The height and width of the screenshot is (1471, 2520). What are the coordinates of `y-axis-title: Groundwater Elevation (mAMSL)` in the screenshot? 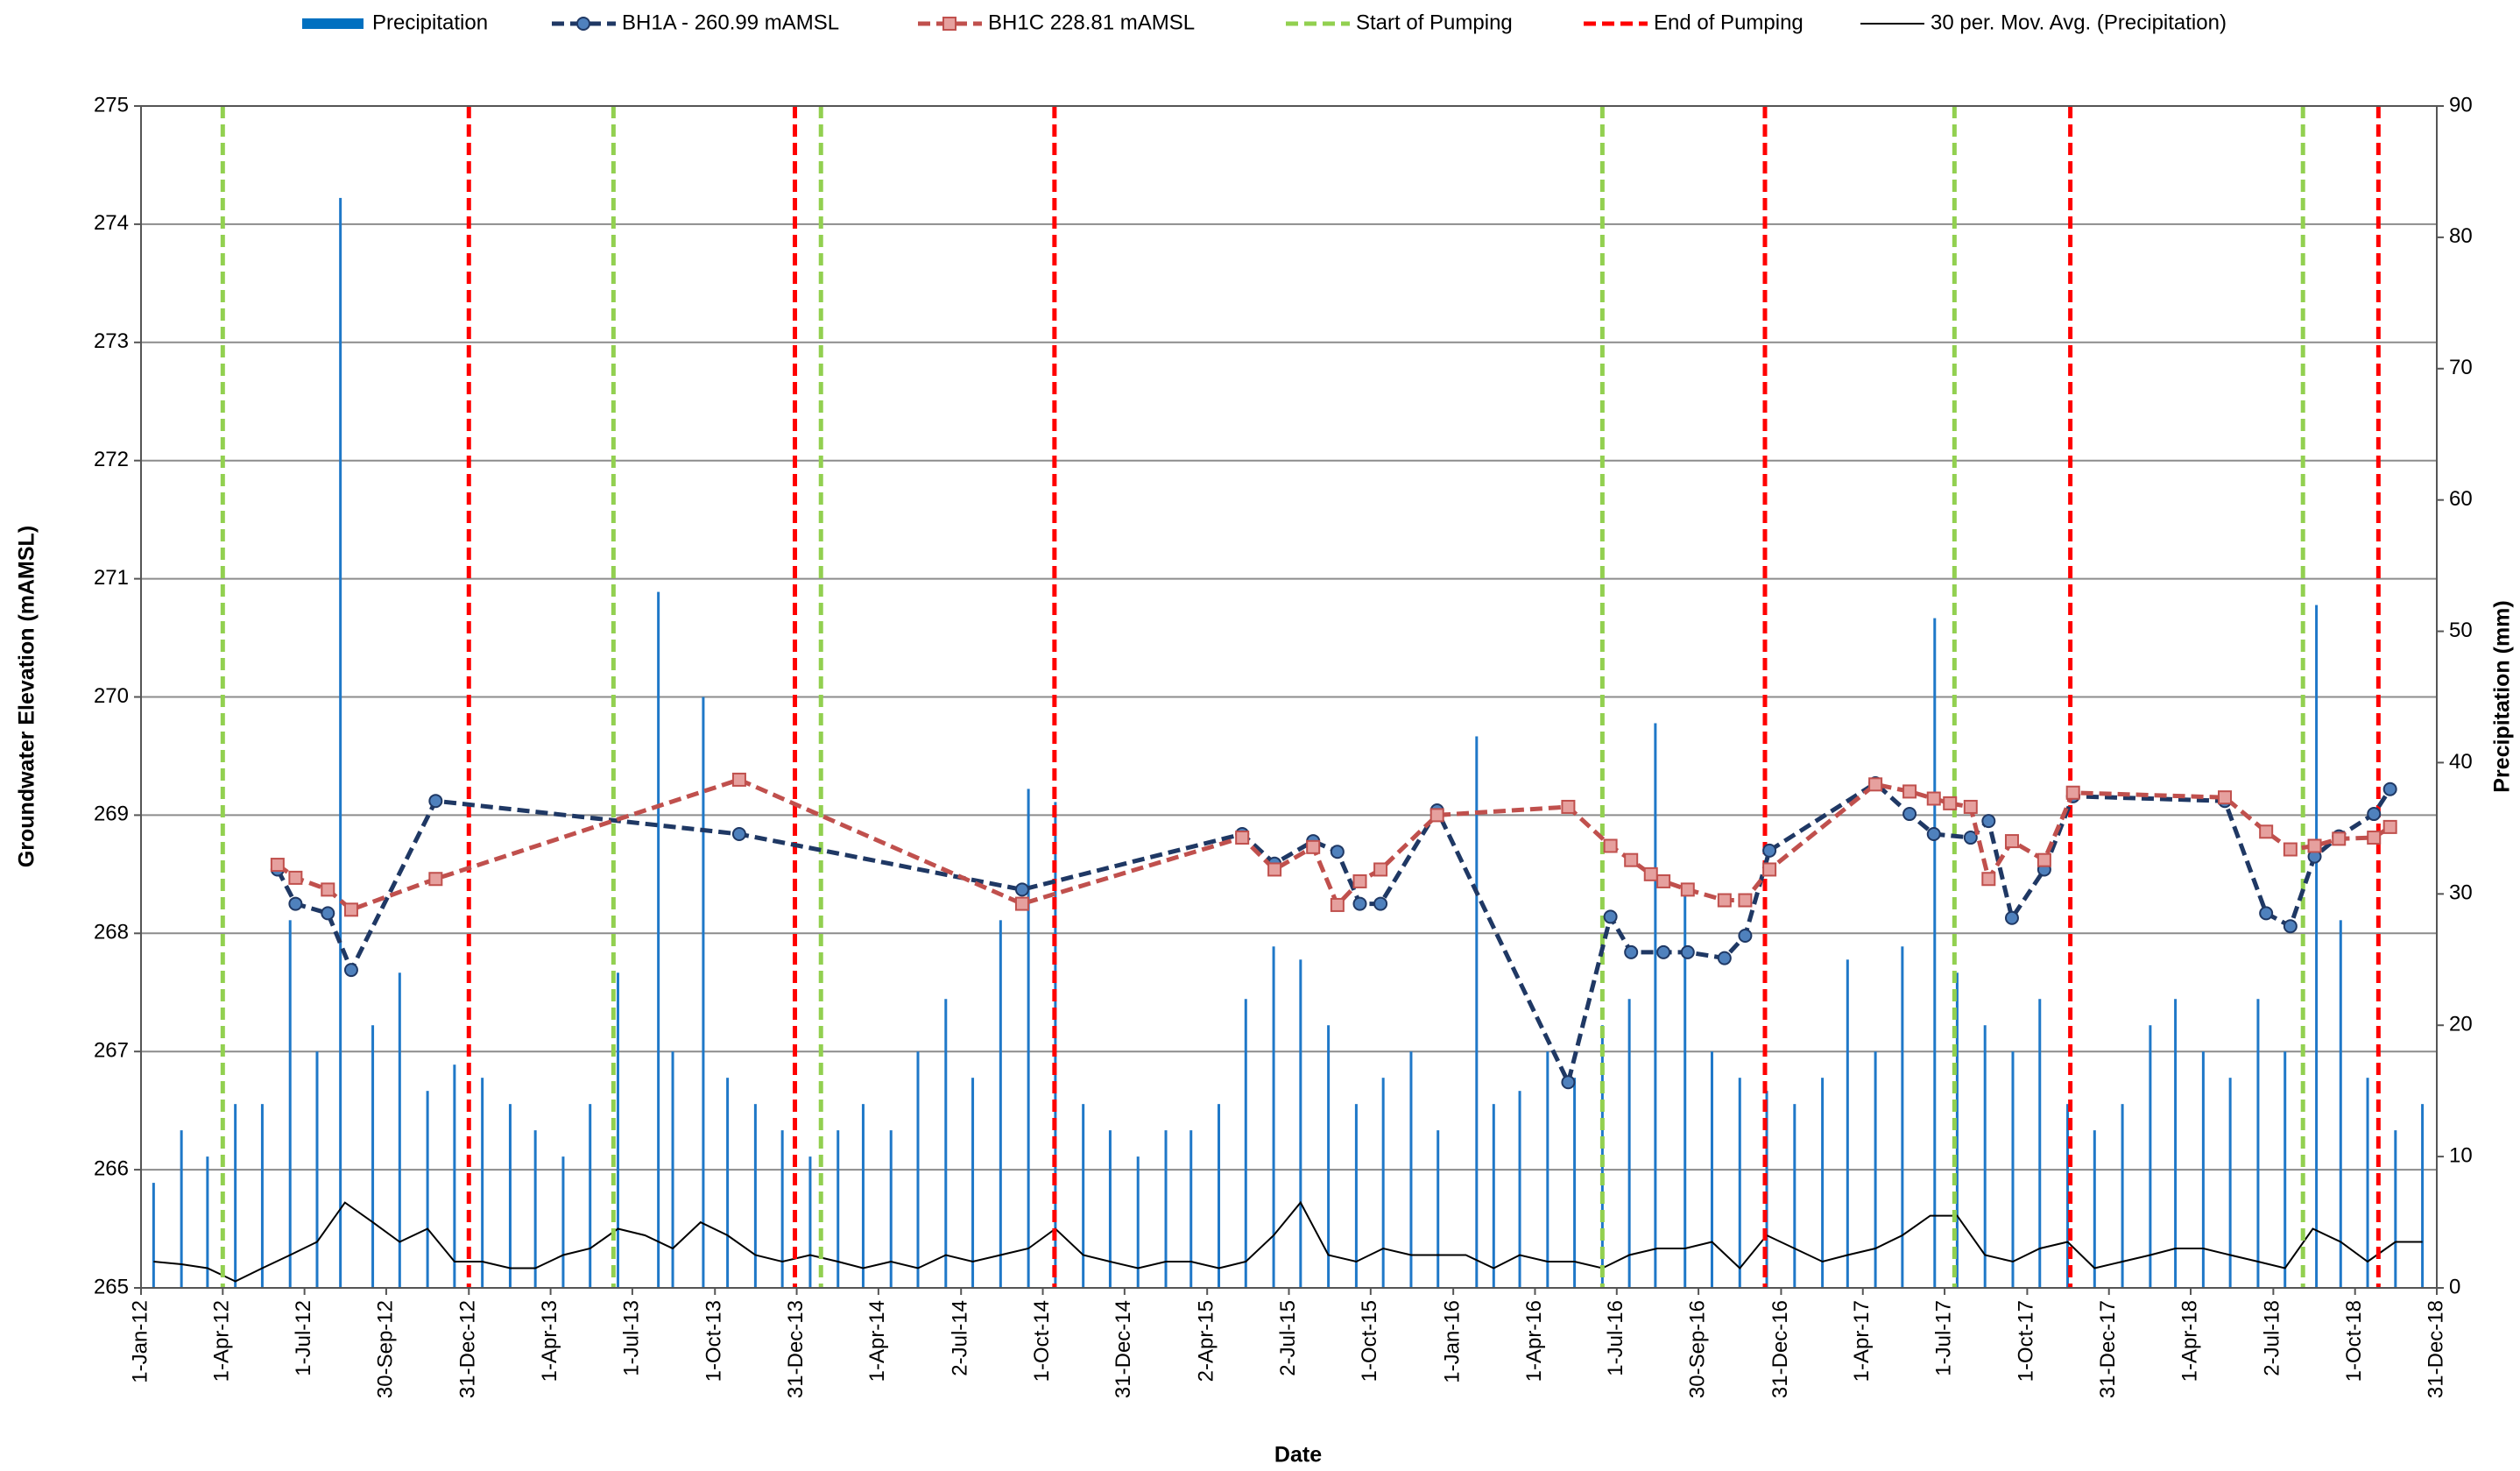 It's located at (27, 697).